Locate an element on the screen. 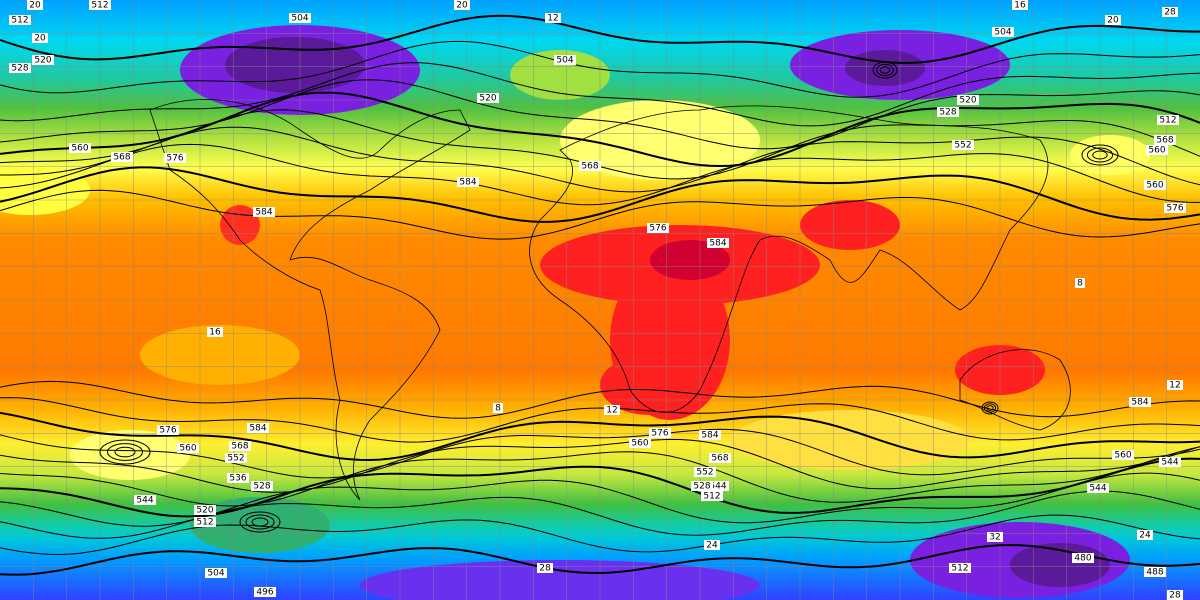  contour-label: 20 is located at coordinates (462, 6).